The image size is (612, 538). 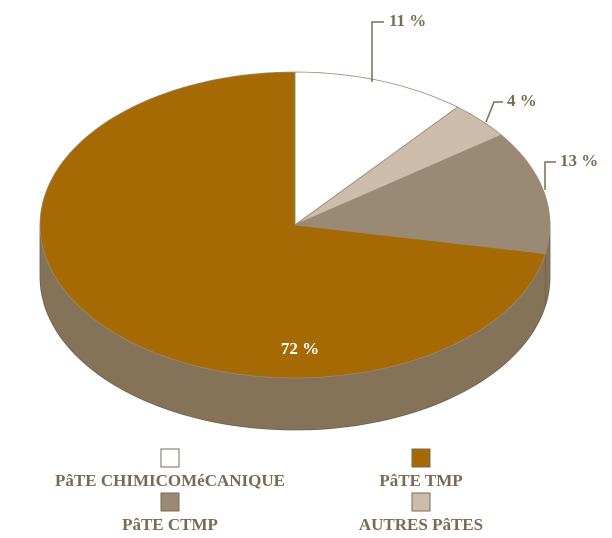 What do you see at coordinates (300, 348) in the screenshot?
I see `value-label: 72 %` at bounding box center [300, 348].